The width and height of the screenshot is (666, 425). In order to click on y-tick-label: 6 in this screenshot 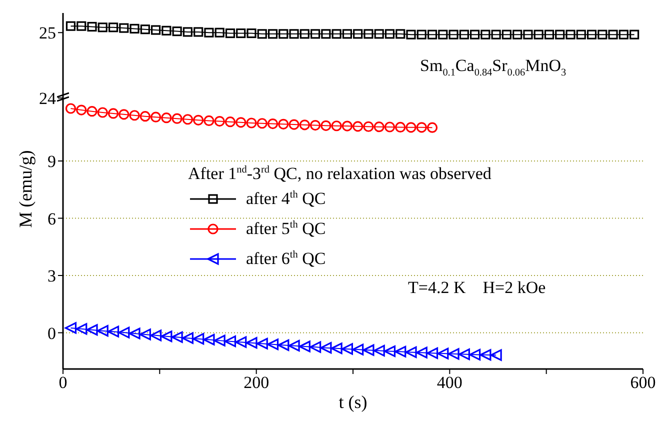, I will do `click(52, 218)`.